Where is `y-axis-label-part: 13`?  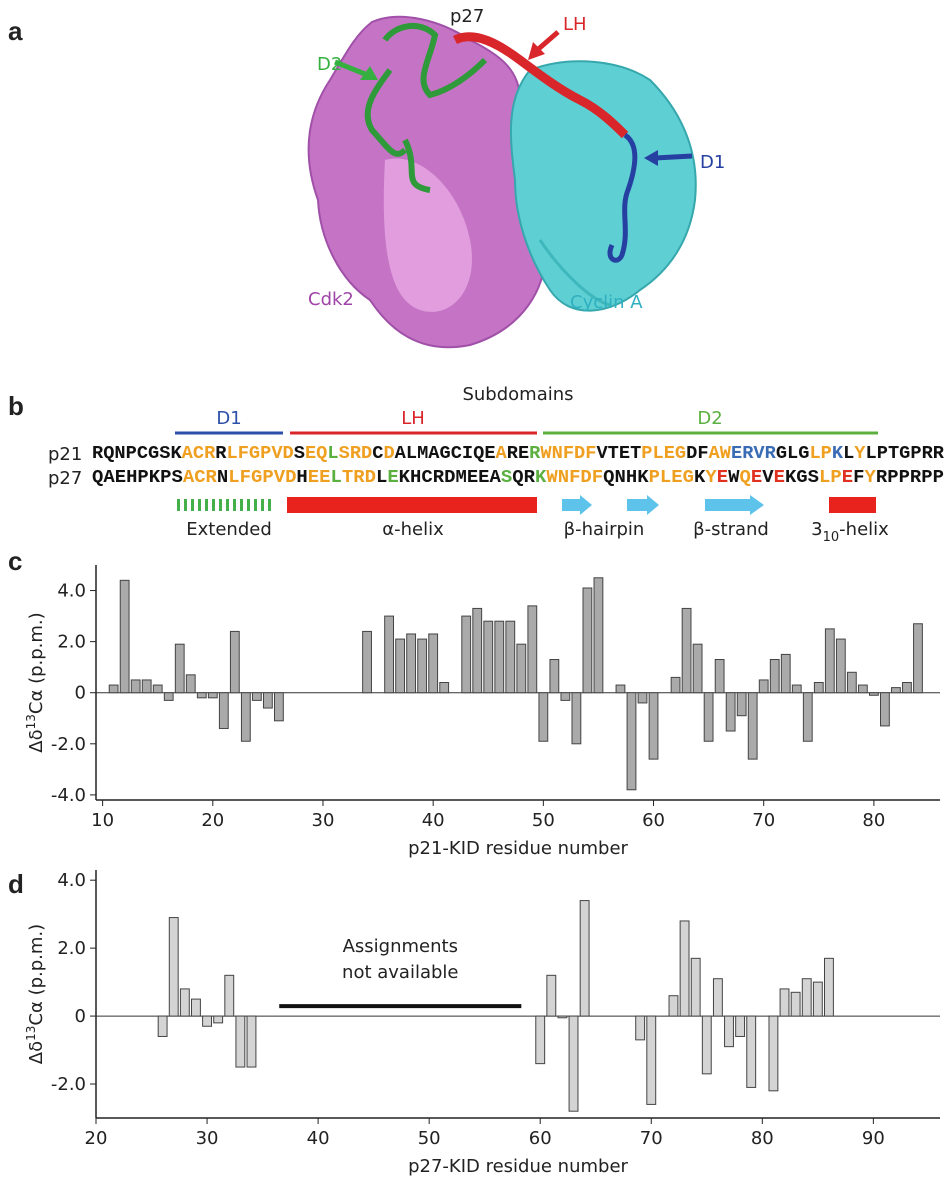 y-axis-label-part: 13 is located at coordinates (31, 721).